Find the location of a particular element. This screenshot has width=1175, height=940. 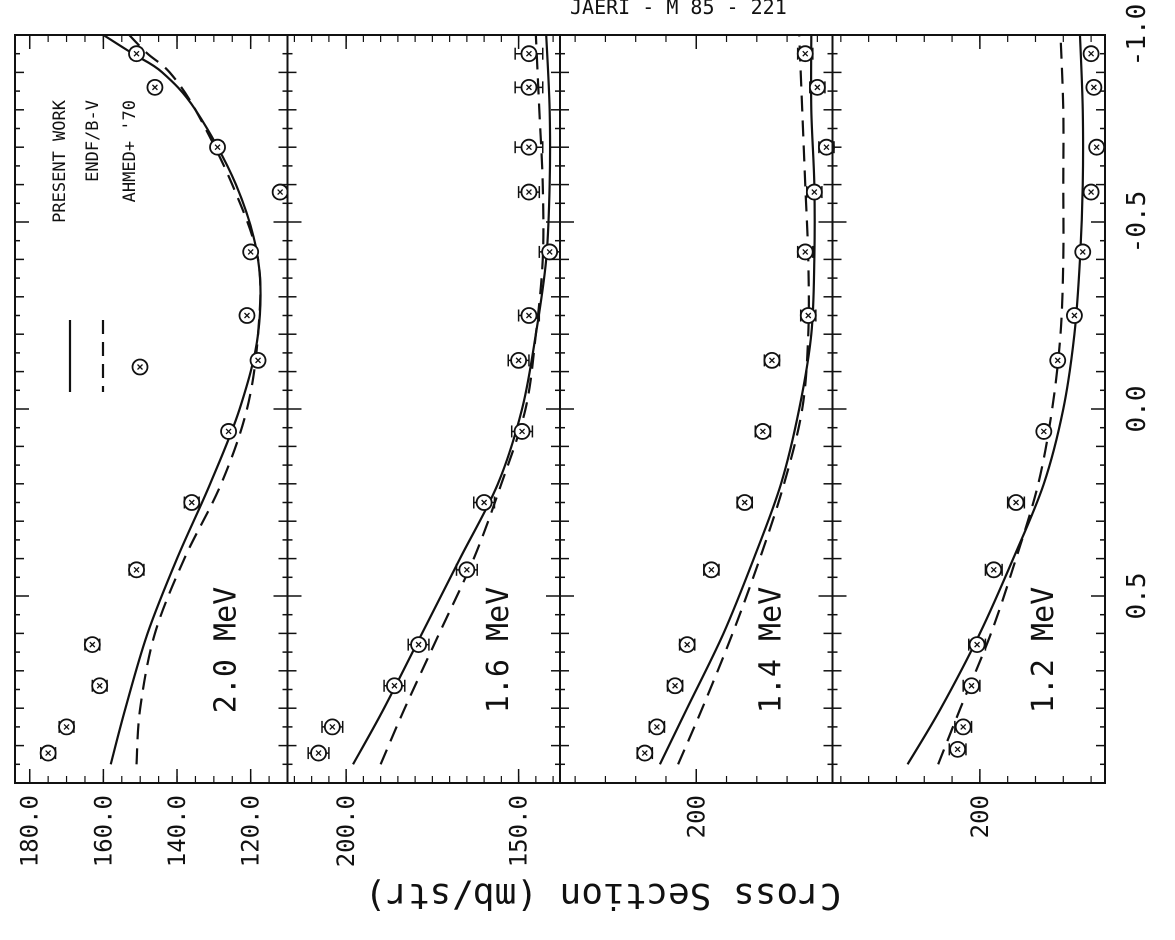

present-work-curve is located at coordinates (452, 400).